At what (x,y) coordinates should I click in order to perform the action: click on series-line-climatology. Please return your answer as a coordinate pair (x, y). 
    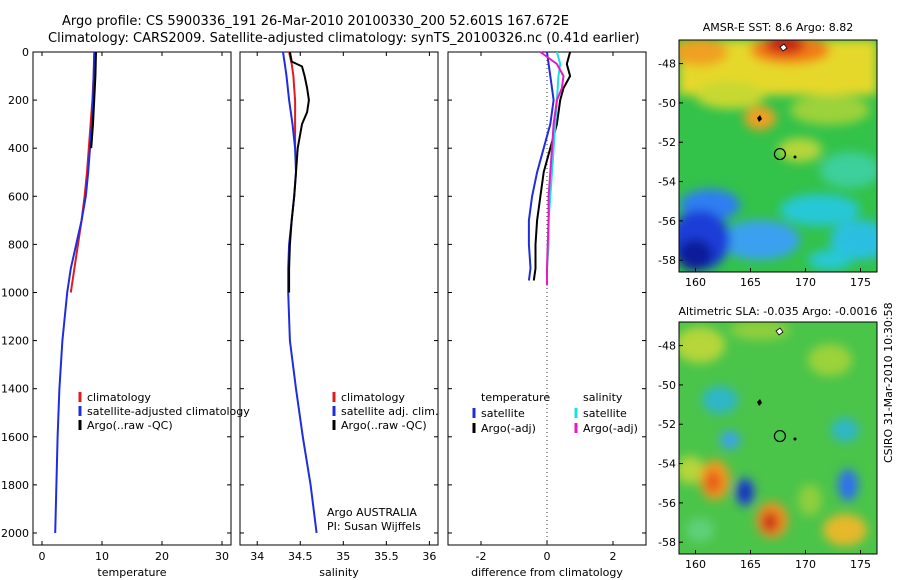
    Looking at the image, I should click on (292, 100).